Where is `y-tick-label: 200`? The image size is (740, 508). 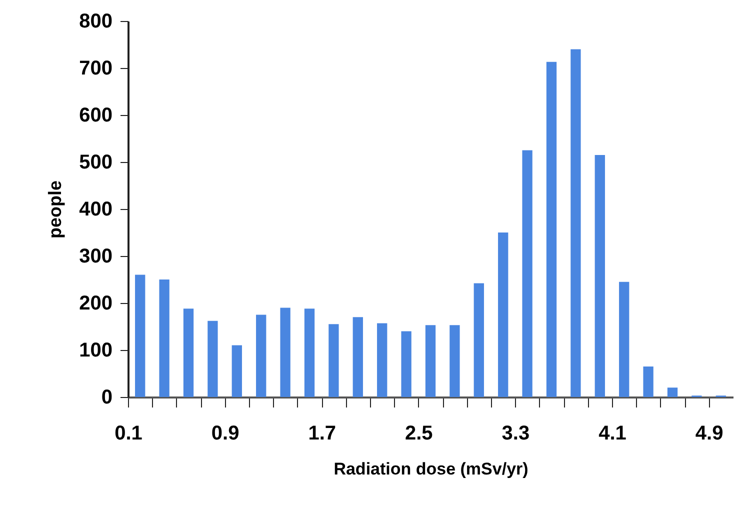 y-tick-label: 200 is located at coordinates (95, 303).